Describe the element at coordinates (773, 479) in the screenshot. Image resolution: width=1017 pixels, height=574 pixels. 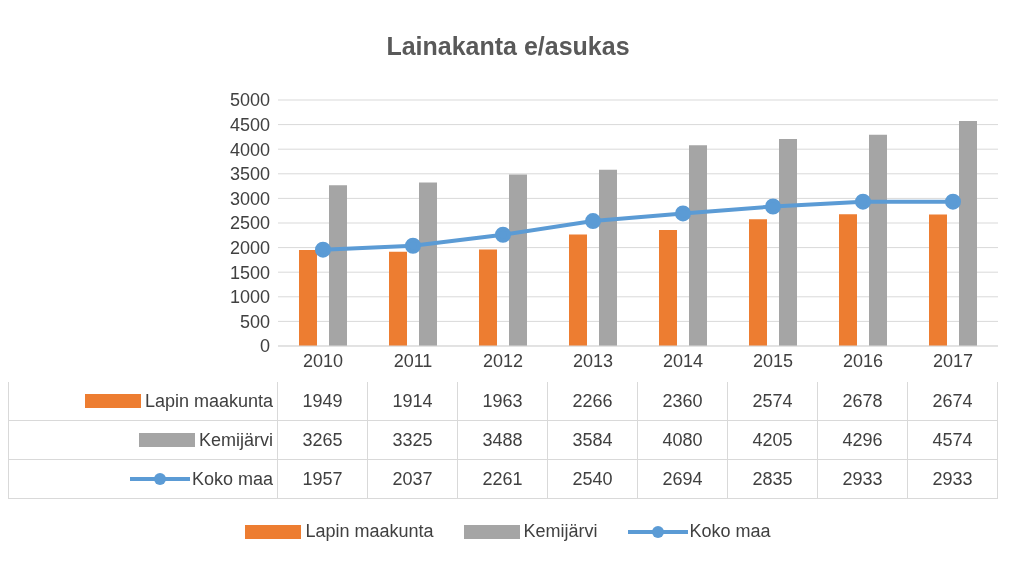
I see `data-label: 2835` at that location.